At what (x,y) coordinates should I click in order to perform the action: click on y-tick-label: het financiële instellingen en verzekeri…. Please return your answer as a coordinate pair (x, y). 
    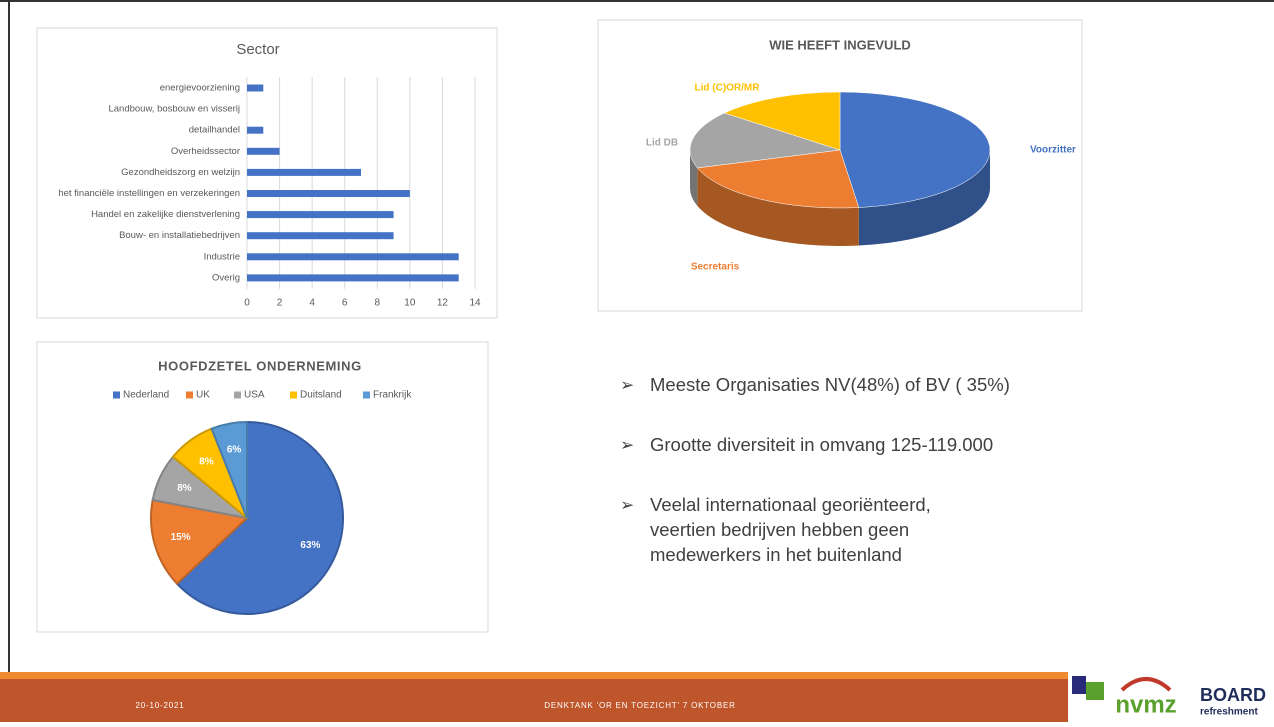
    Looking at the image, I should click on (149, 193).